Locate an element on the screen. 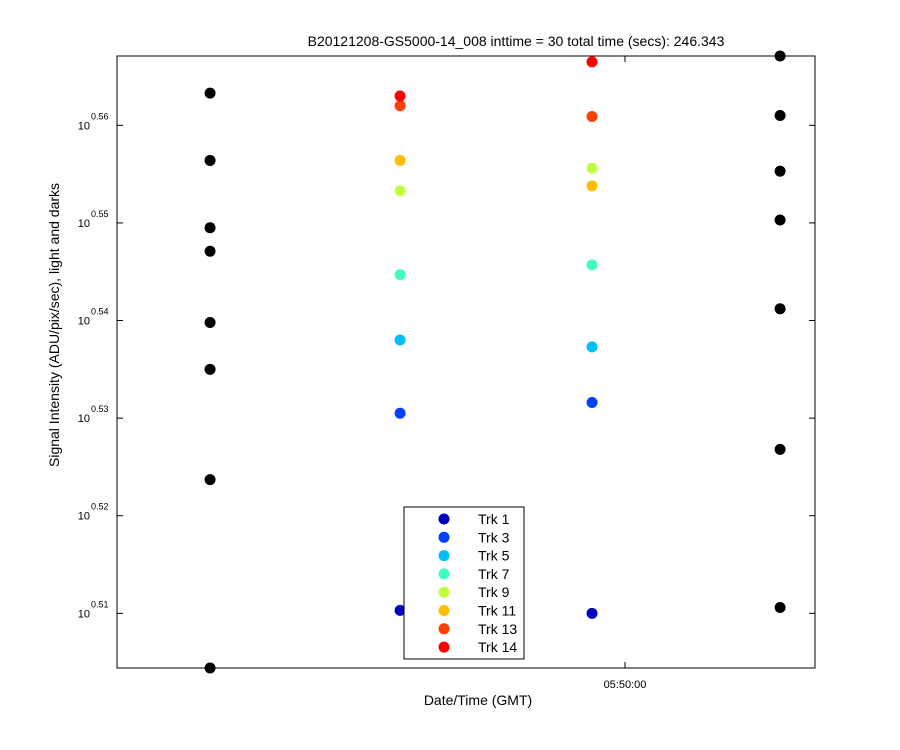 The height and width of the screenshot is (750, 900). y-tick-label-exponent: 0.56 is located at coordinates (100, 116).